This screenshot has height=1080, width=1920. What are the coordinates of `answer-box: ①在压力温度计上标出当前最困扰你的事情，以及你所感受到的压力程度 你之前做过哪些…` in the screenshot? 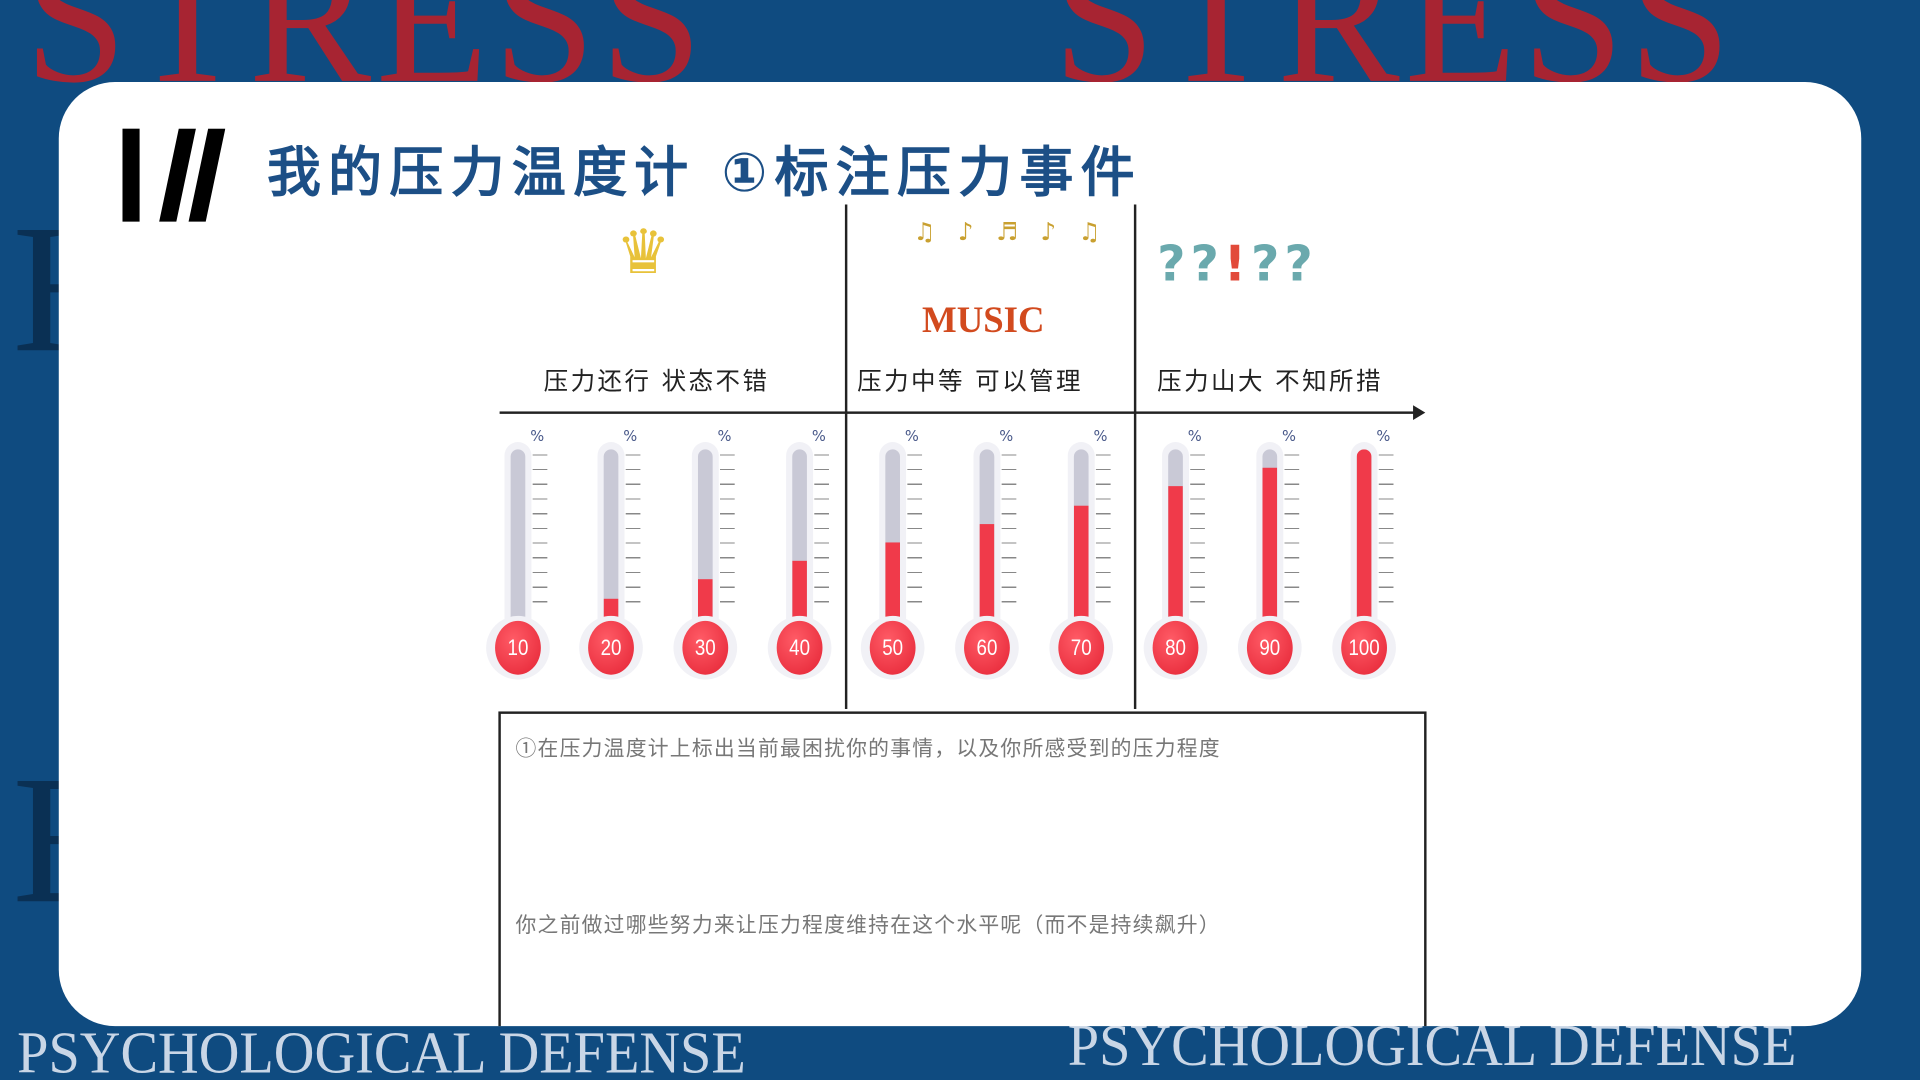 It's located at (962, 869).